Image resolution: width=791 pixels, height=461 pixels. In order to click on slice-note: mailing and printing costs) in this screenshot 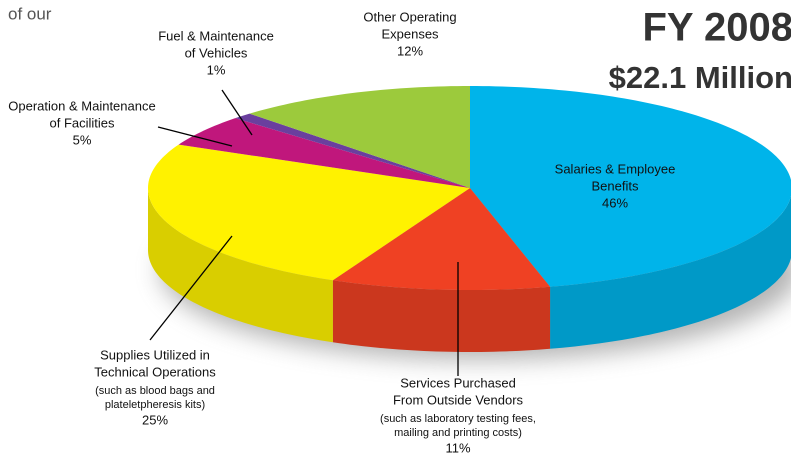, I will do `click(458, 433)`.